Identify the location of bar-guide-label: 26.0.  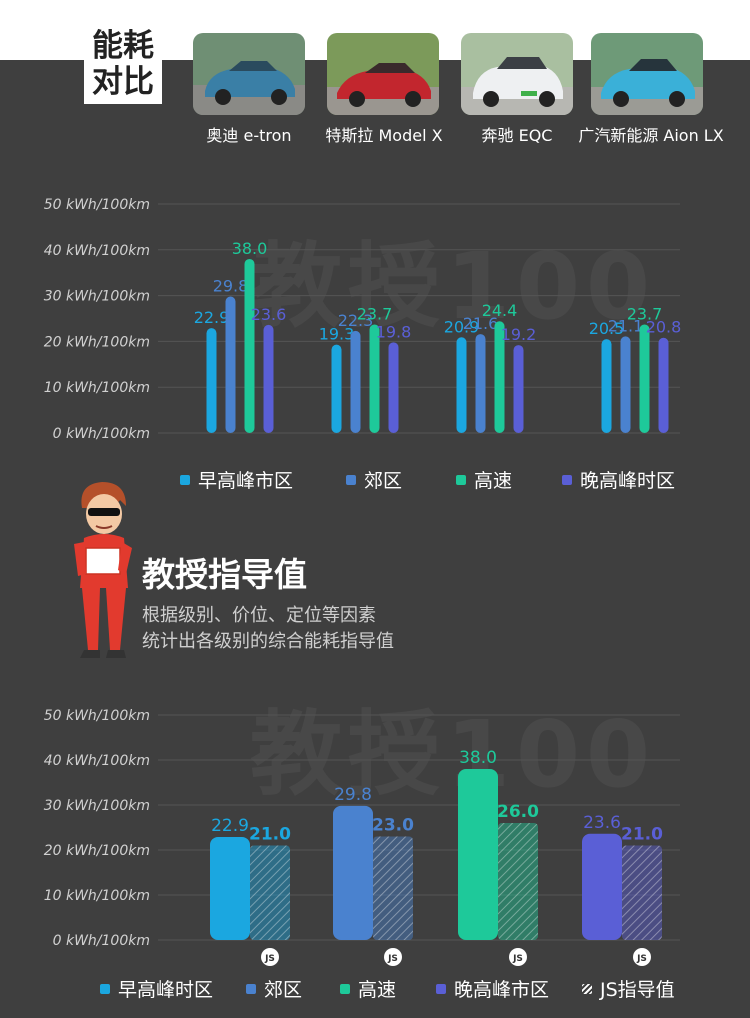
(518, 812).